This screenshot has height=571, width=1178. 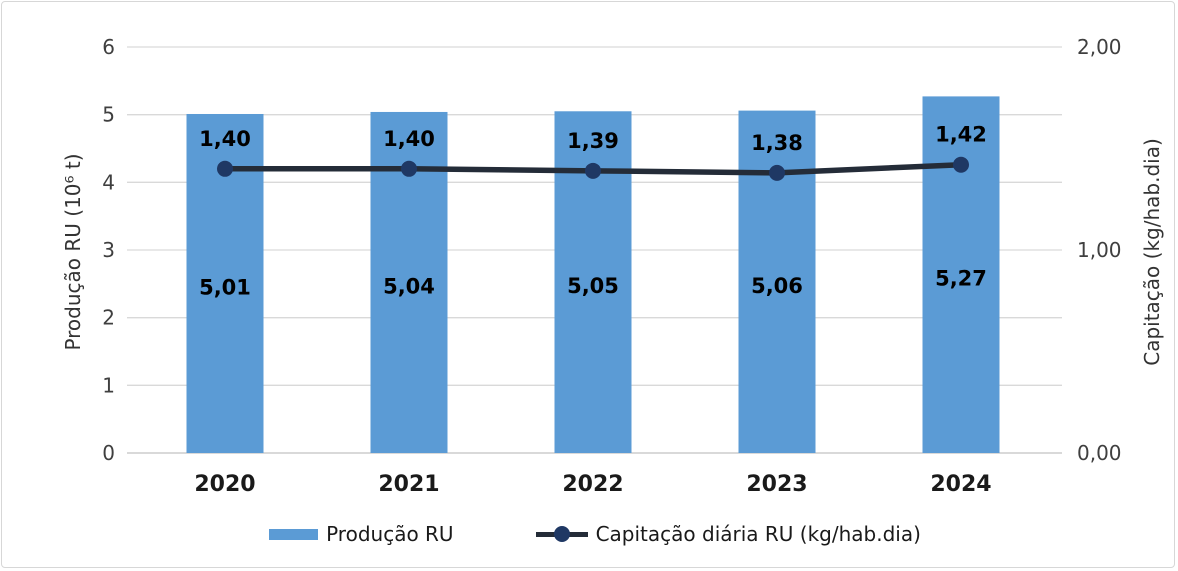 I want to click on line-series-swatch-icon, so click(x=561, y=534).